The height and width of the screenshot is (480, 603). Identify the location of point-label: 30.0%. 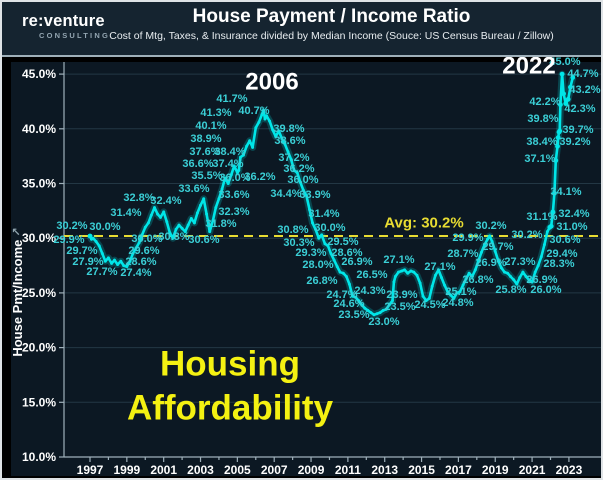
(104, 227).